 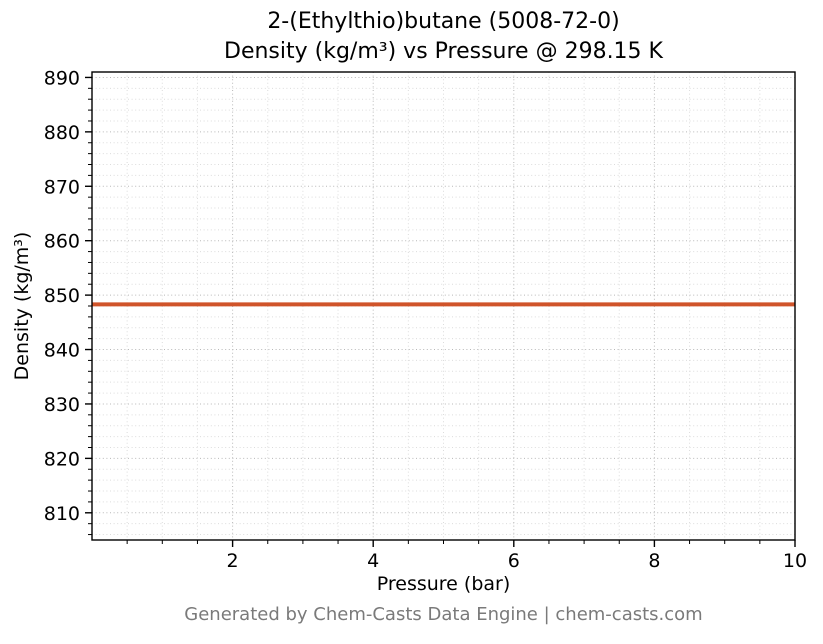 I want to click on chart-title: 2-(Ethylthio)butane (5008-72-0), so click(x=443, y=21).